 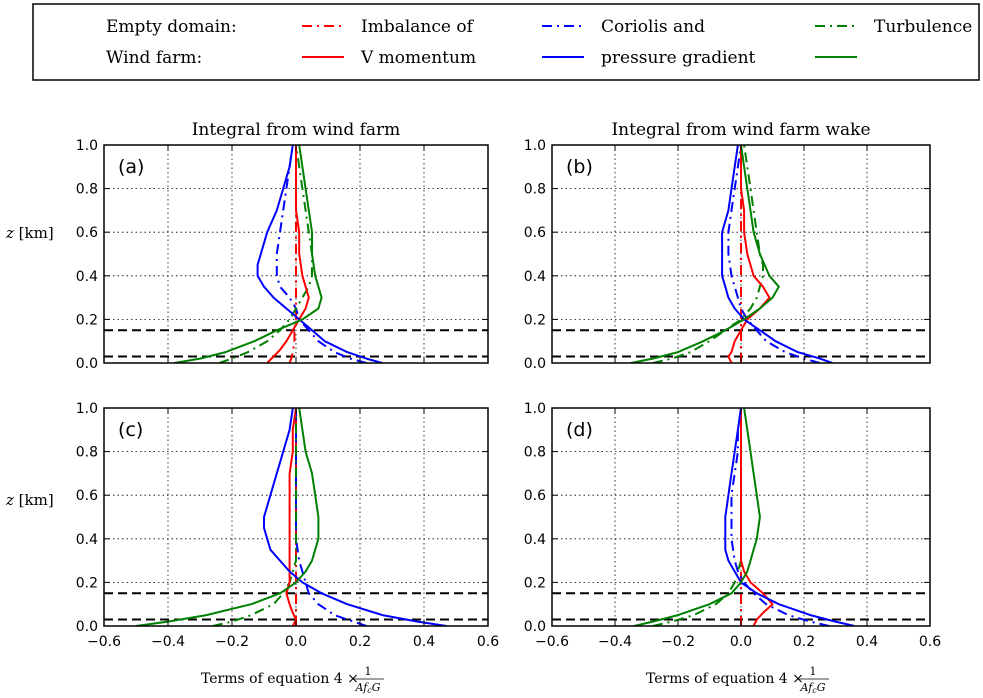 I want to click on legend-label-imbalance-line1: Imbalance of, so click(x=418, y=27).